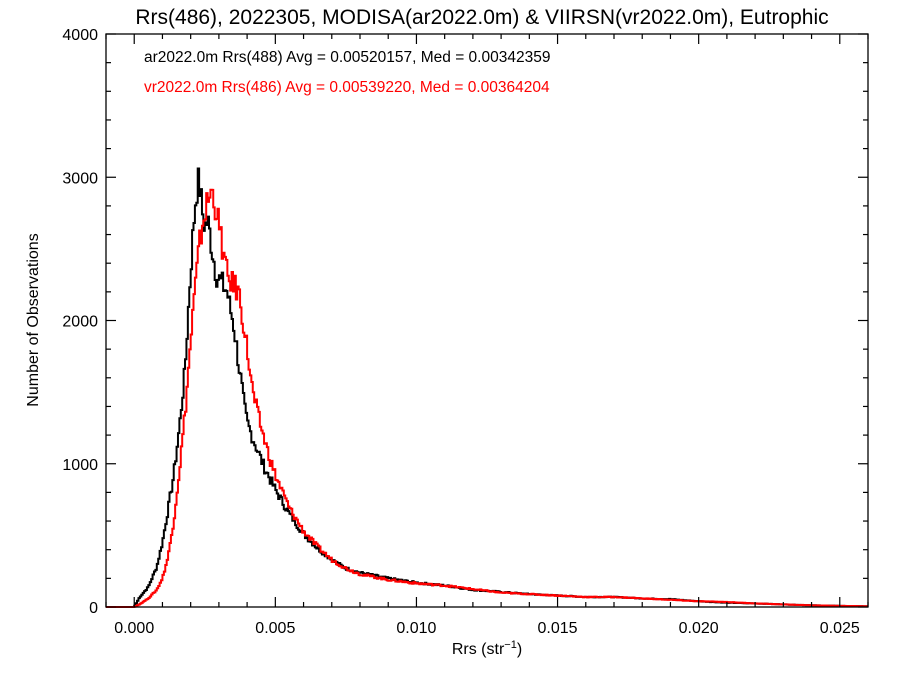 The image size is (900, 675). I want to click on y-tick-label: 1000, so click(80, 465).